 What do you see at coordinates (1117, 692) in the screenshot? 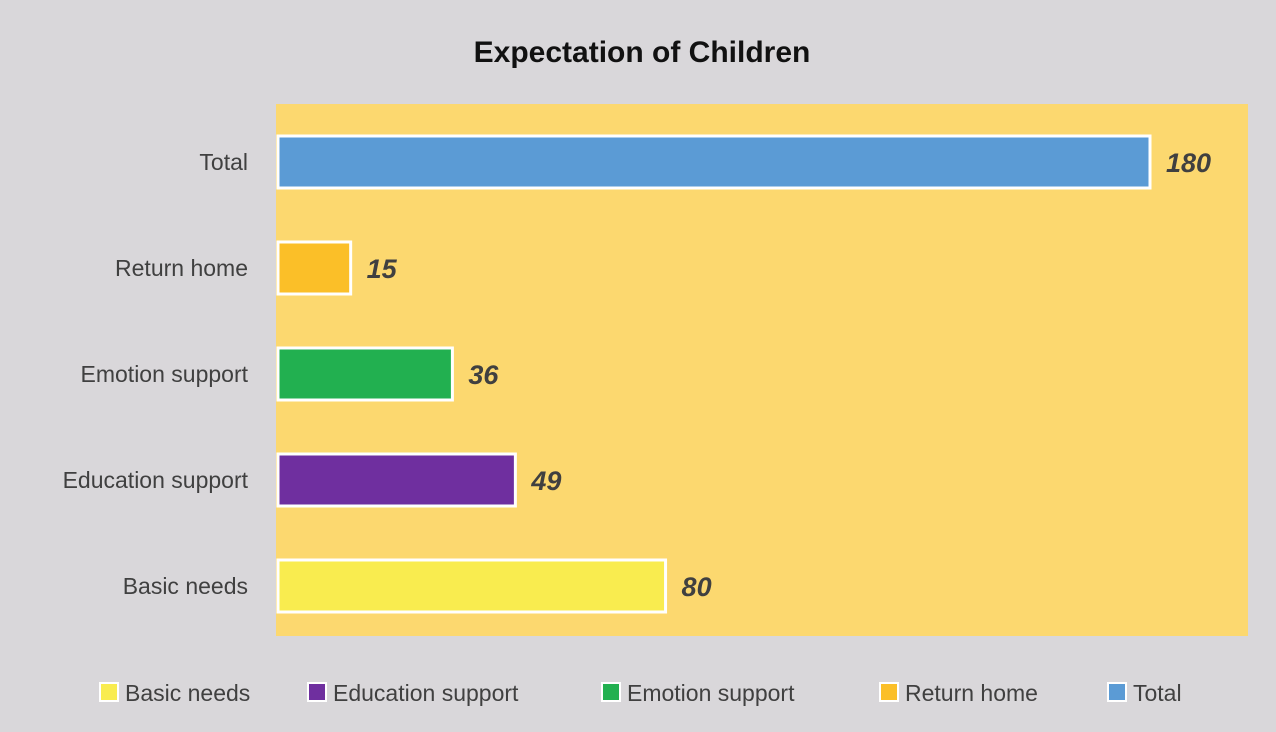
I see `legend-swatch-total` at bounding box center [1117, 692].